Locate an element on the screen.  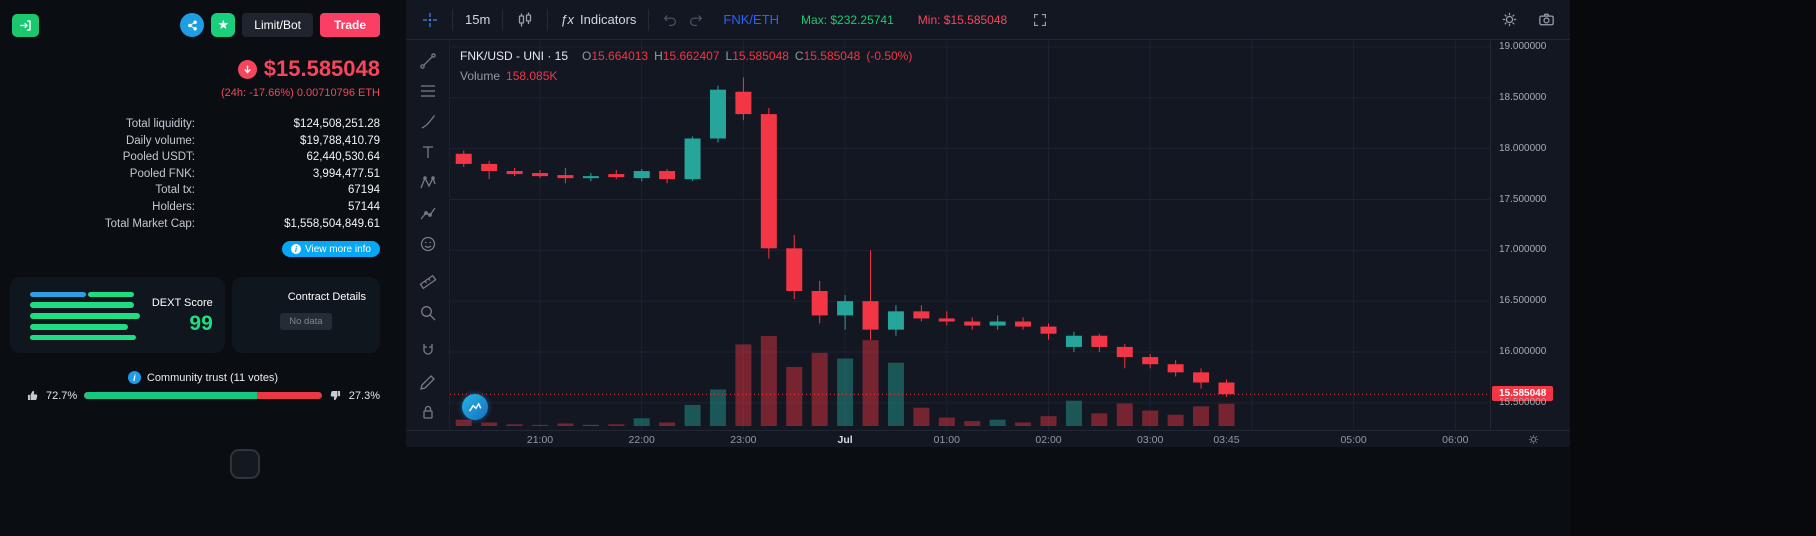
downvote-percent: 27.3% is located at coordinates (364, 395).